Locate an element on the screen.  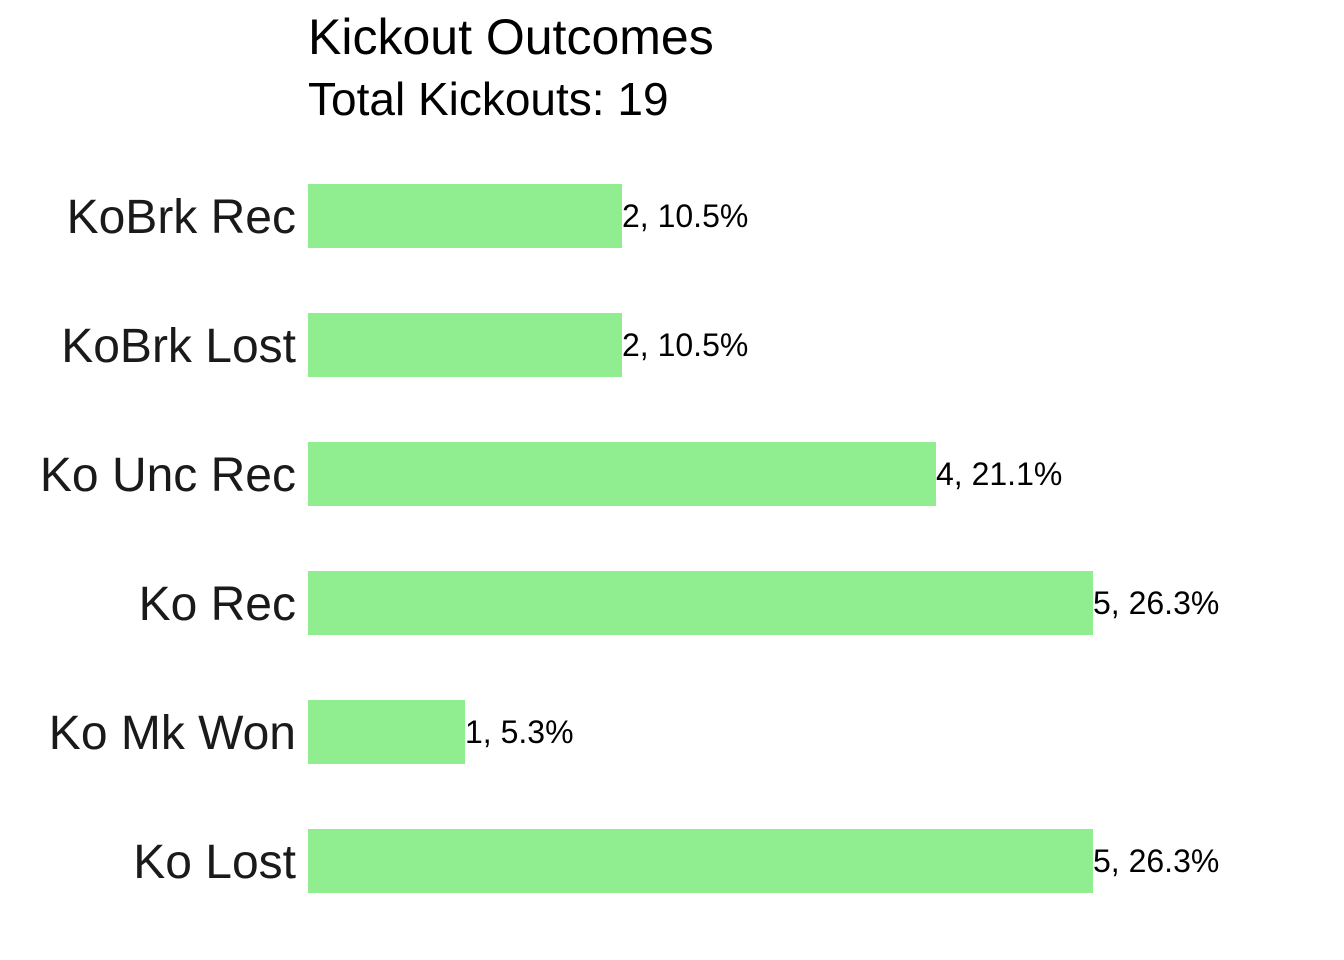
data-label: 1, 5.3% is located at coordinates (519, 732).